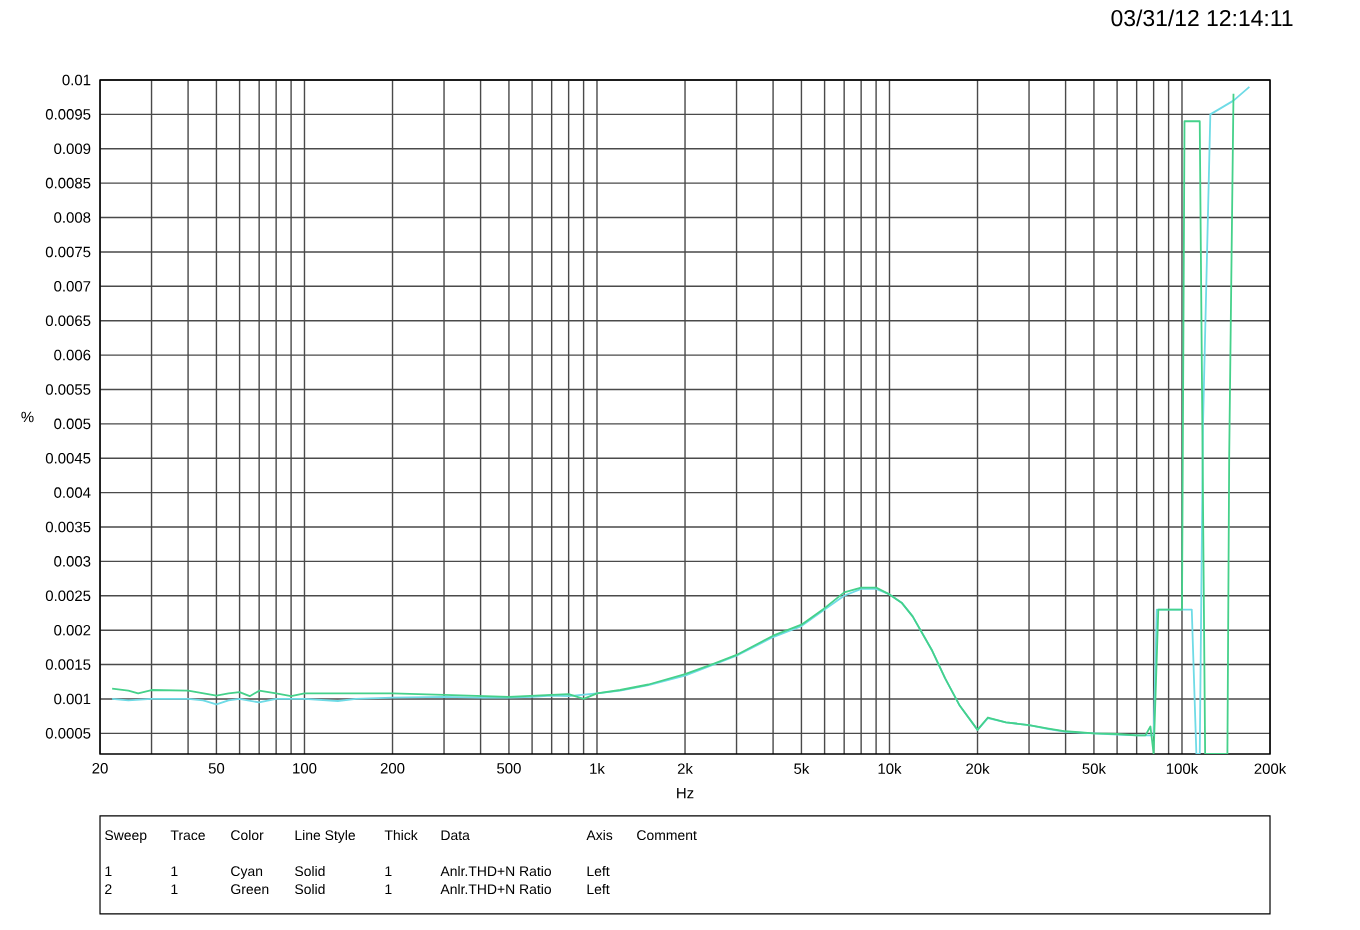 This screenshot has width=1360, height=930. Describe the element at coordinates (1202, 18) in the screenshot. I see `text: 03/31/12 12:14:11` at that location.